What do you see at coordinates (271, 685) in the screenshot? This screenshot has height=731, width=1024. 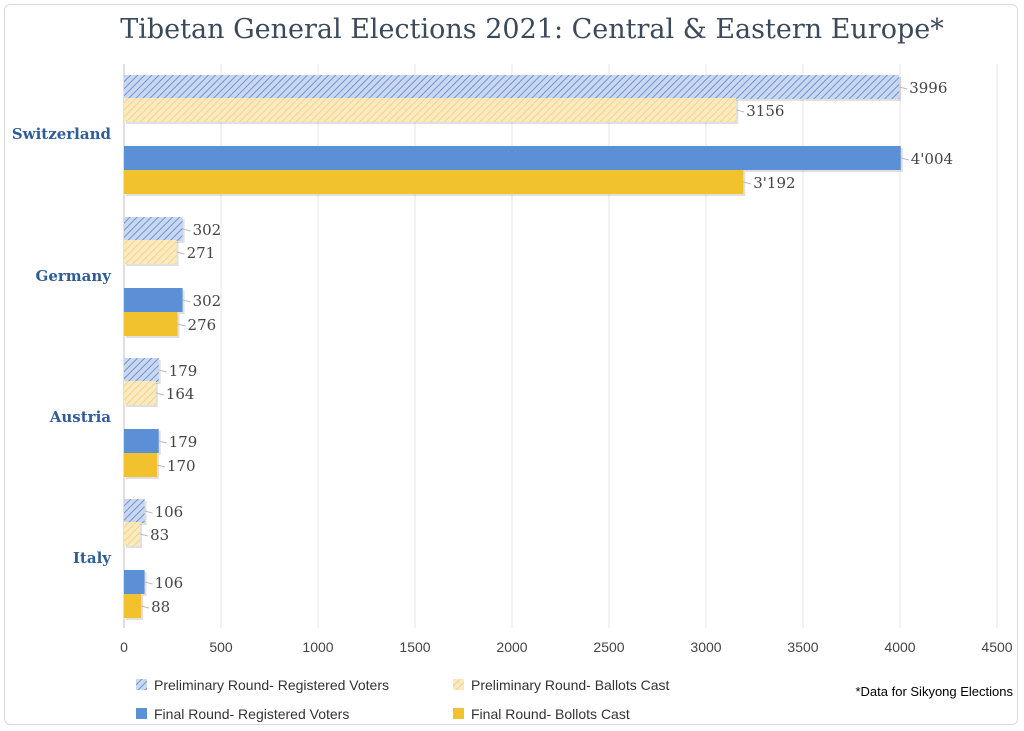 I see `legend-label: Preliminary Round- Registered Voters` at bounding box center [271, 685].